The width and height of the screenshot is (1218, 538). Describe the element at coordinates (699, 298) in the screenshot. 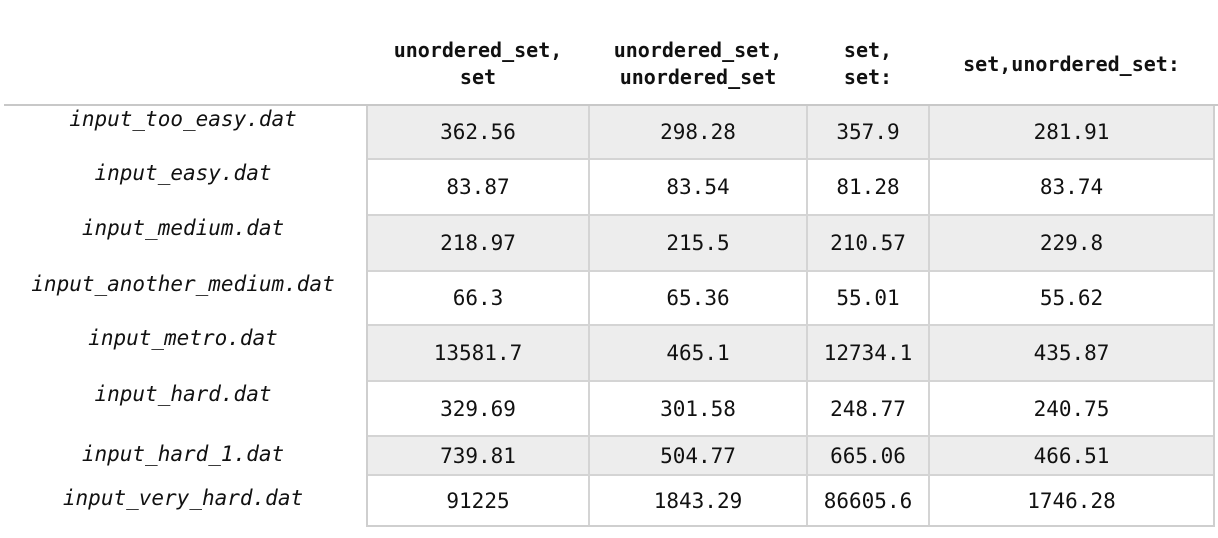

I see `table-cell: 65.36` at that location.